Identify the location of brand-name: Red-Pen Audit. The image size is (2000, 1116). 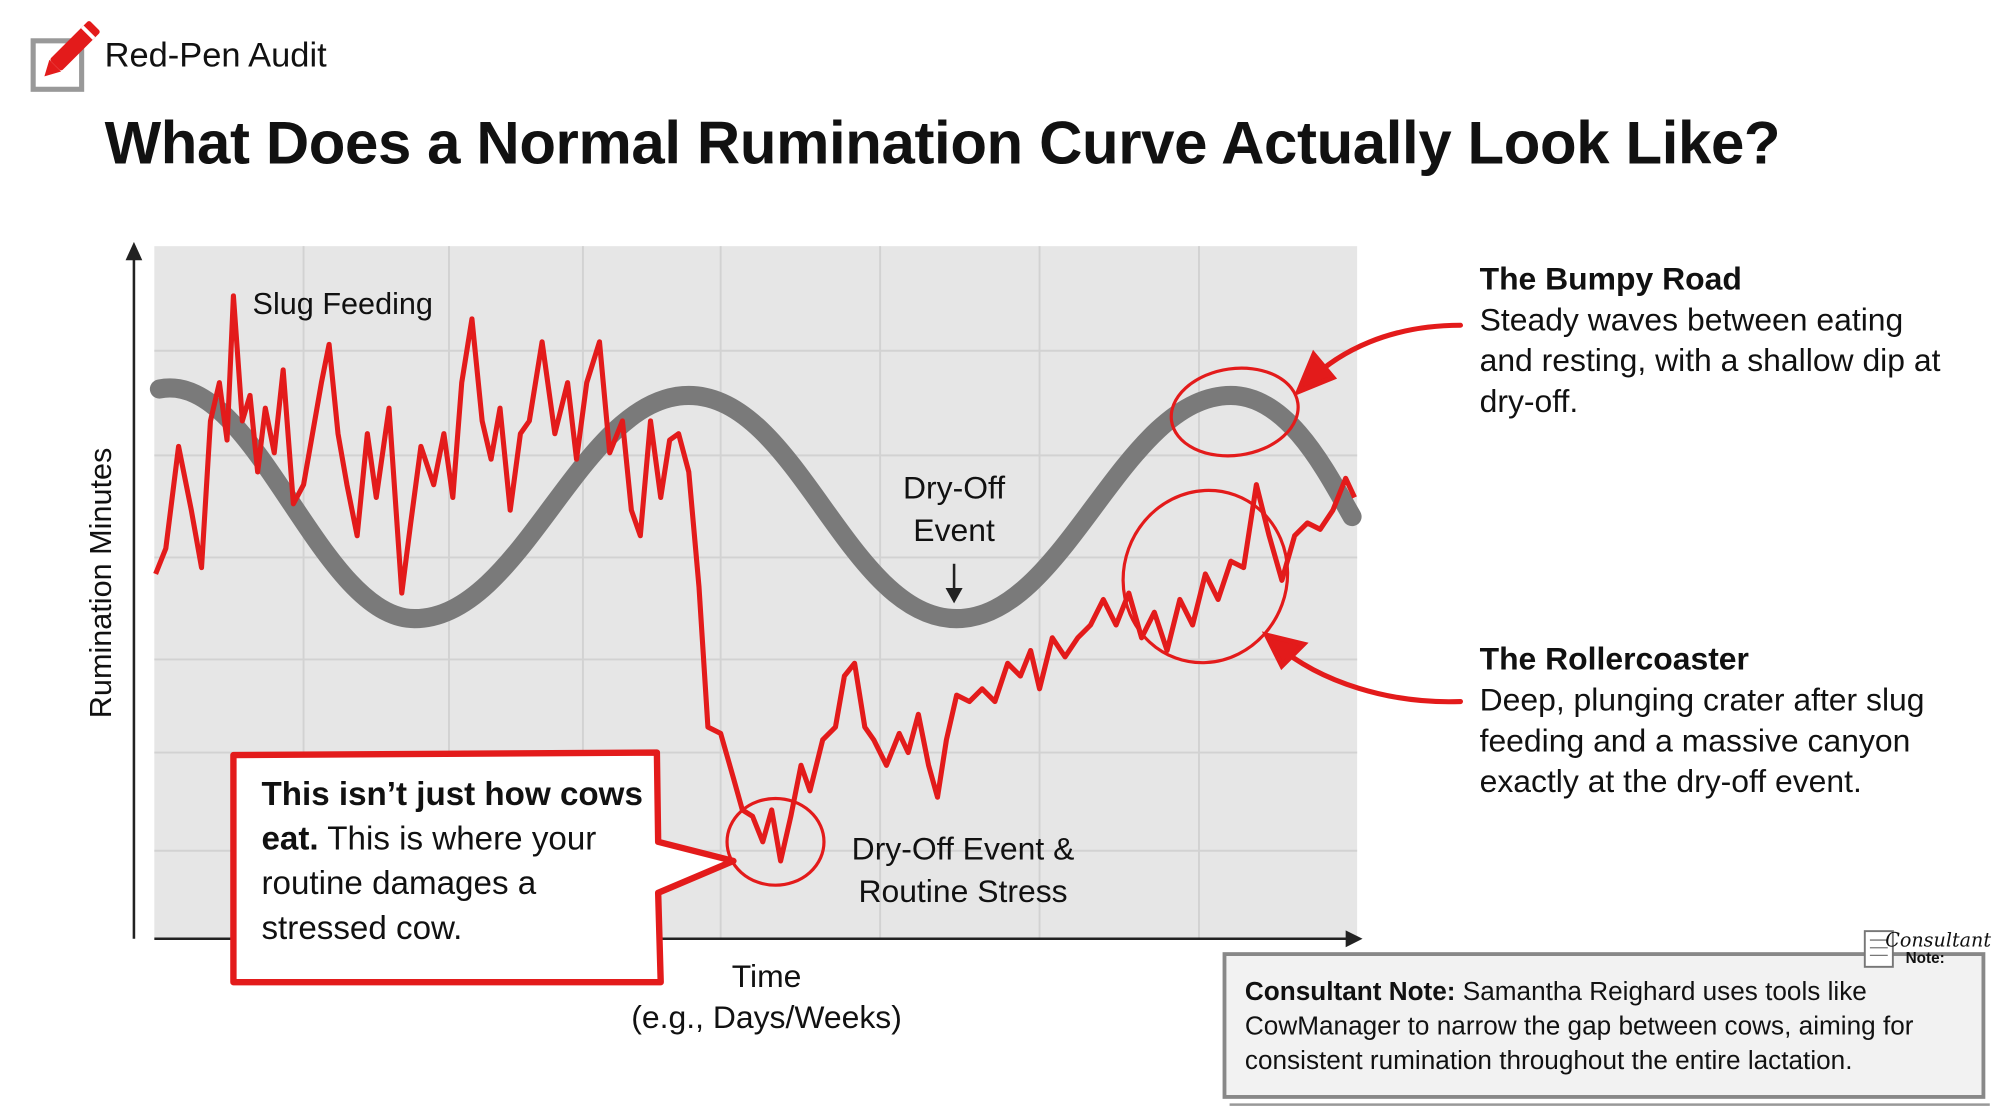
(215, 54).